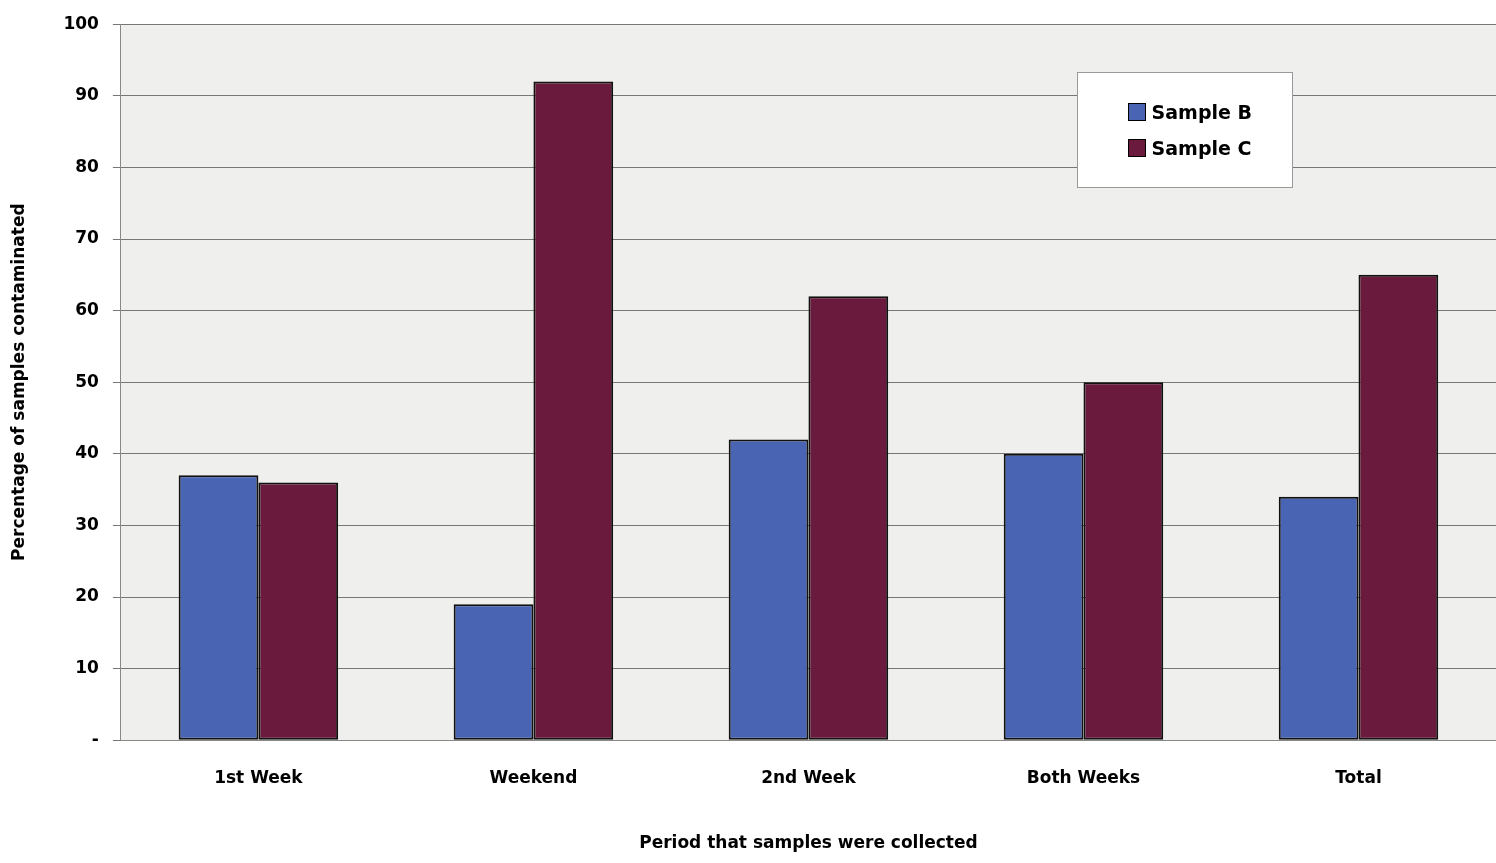  I want to click on y-tick-label: 20, so click(87, 595).